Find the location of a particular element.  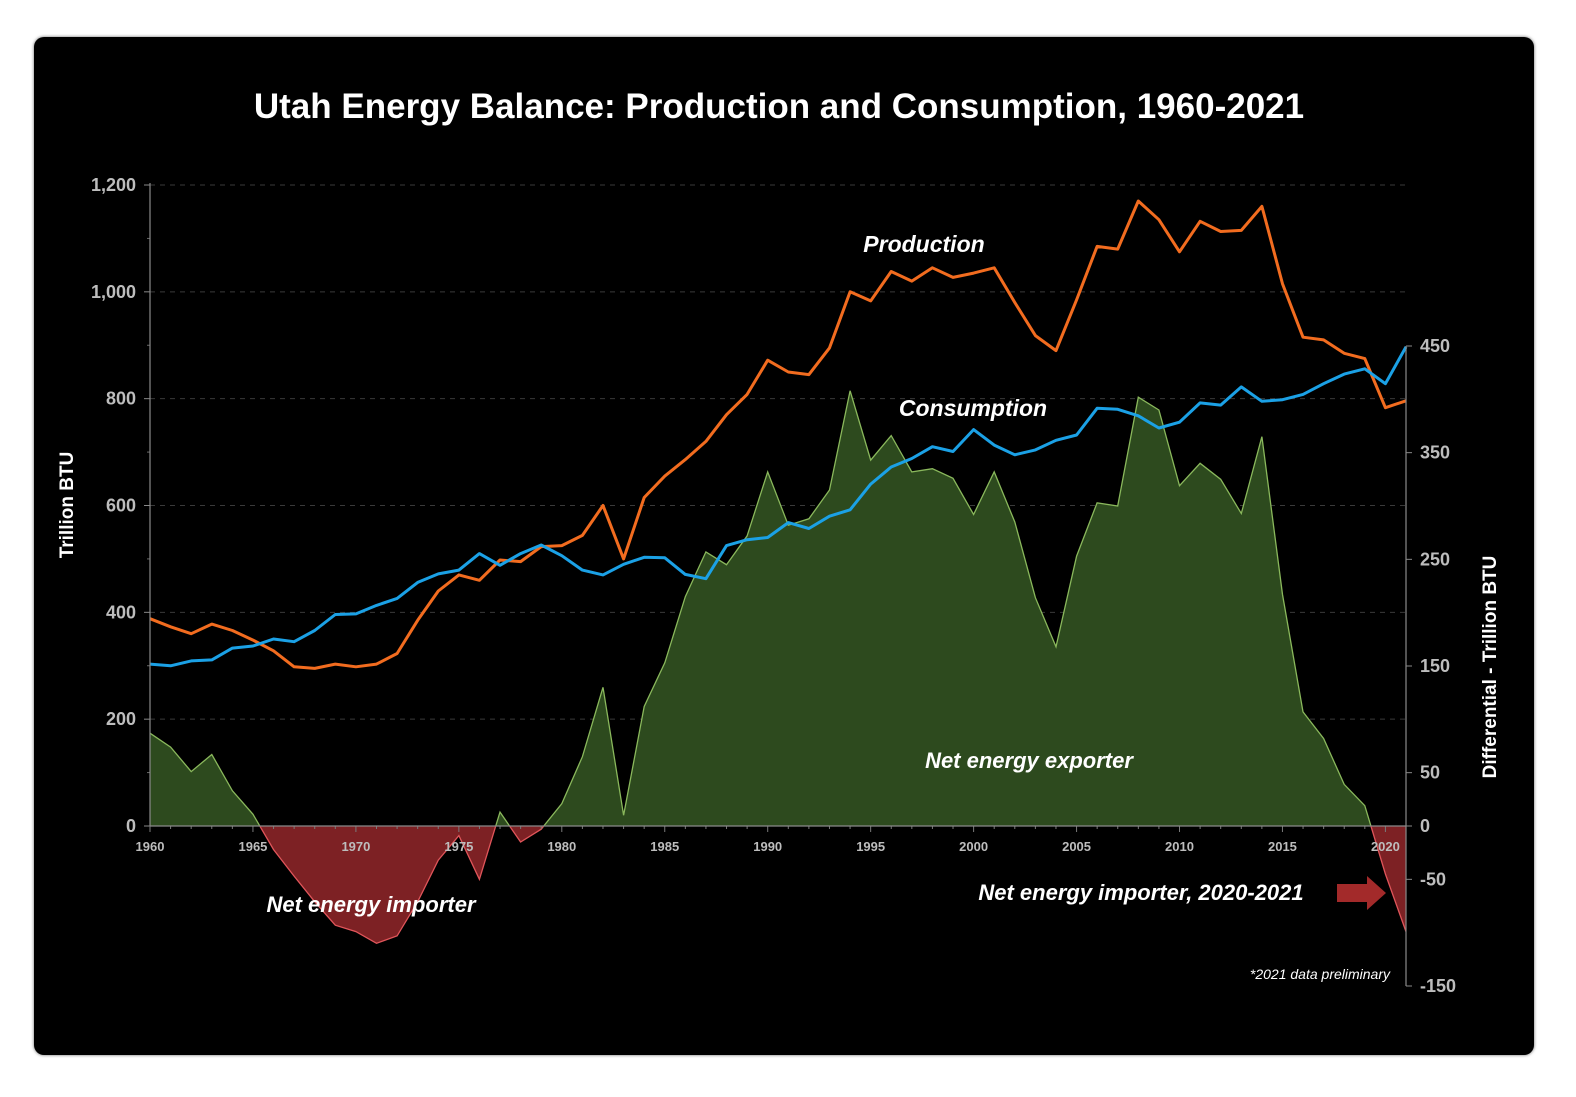

y2-tick-label: 250 is located at coordinates (1435, 559).